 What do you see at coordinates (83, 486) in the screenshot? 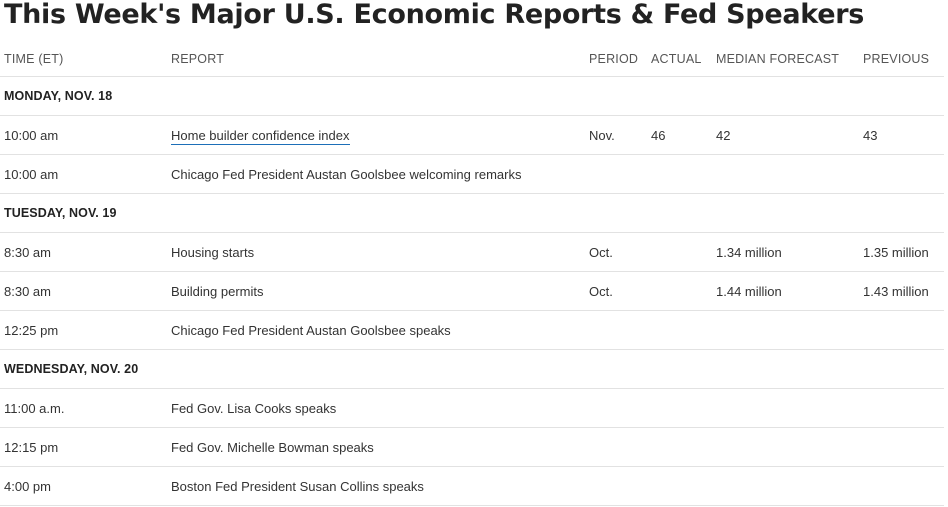
I see `time-cell: 4:00 pm` at bounding box center [83, 486].